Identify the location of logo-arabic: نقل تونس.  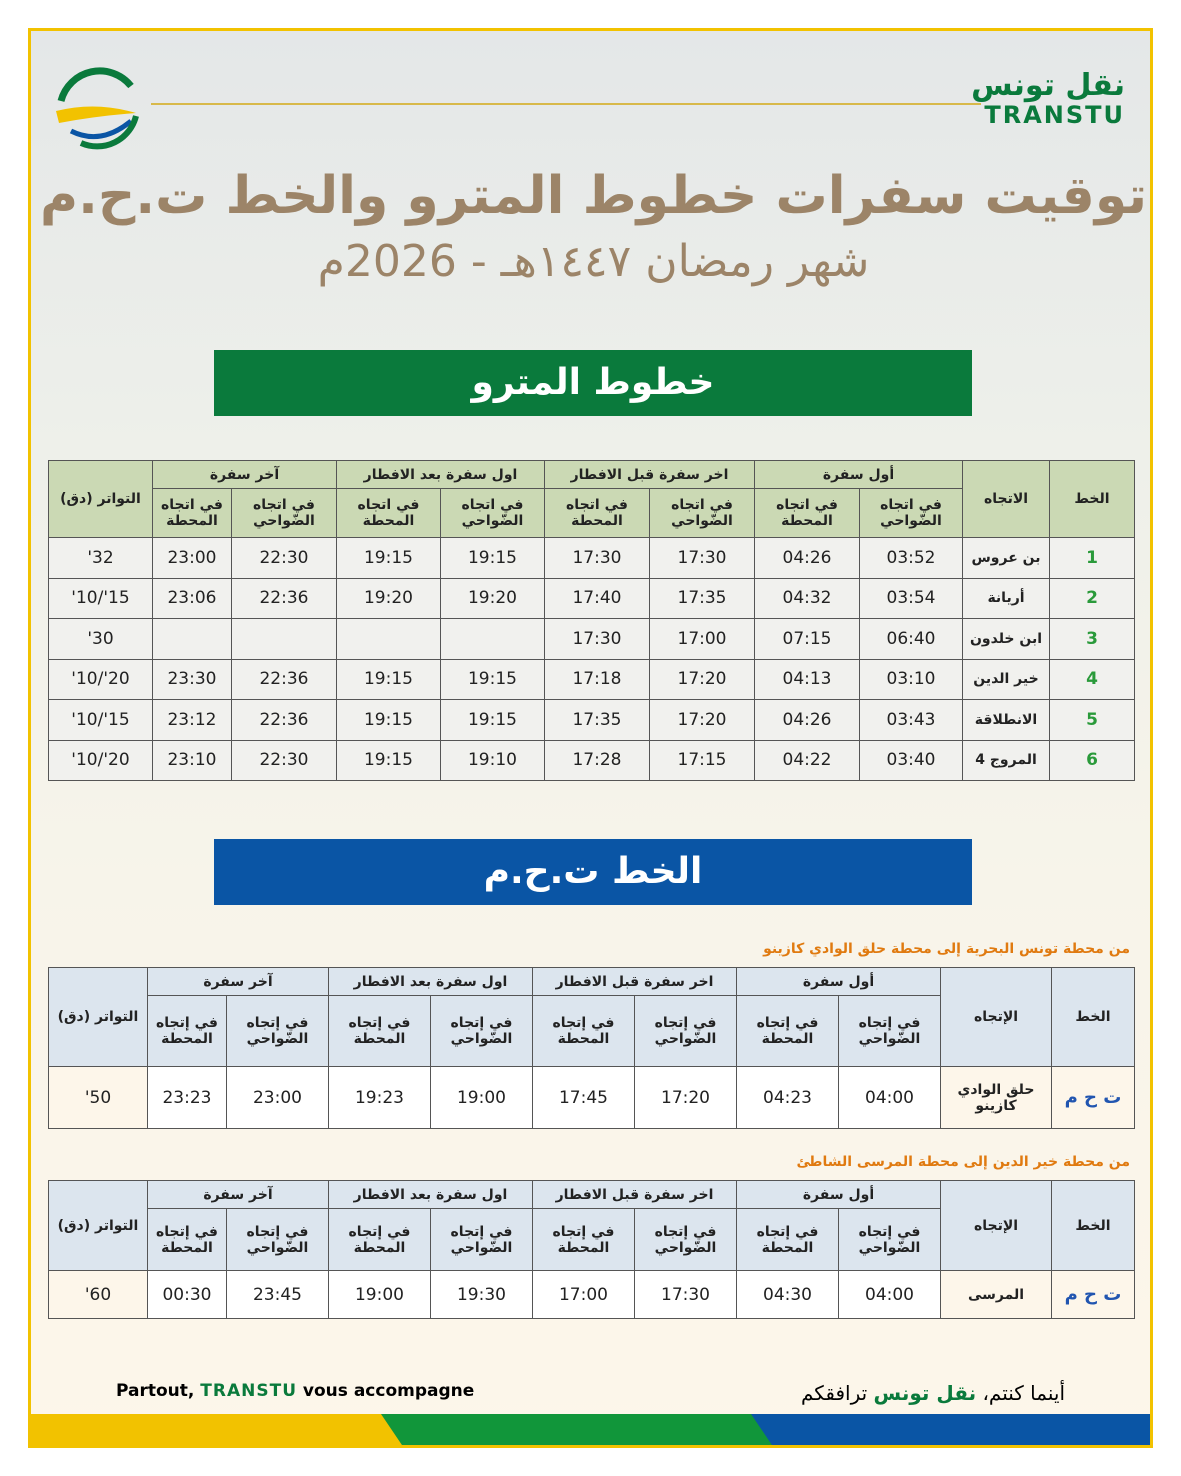
(1048, 85).